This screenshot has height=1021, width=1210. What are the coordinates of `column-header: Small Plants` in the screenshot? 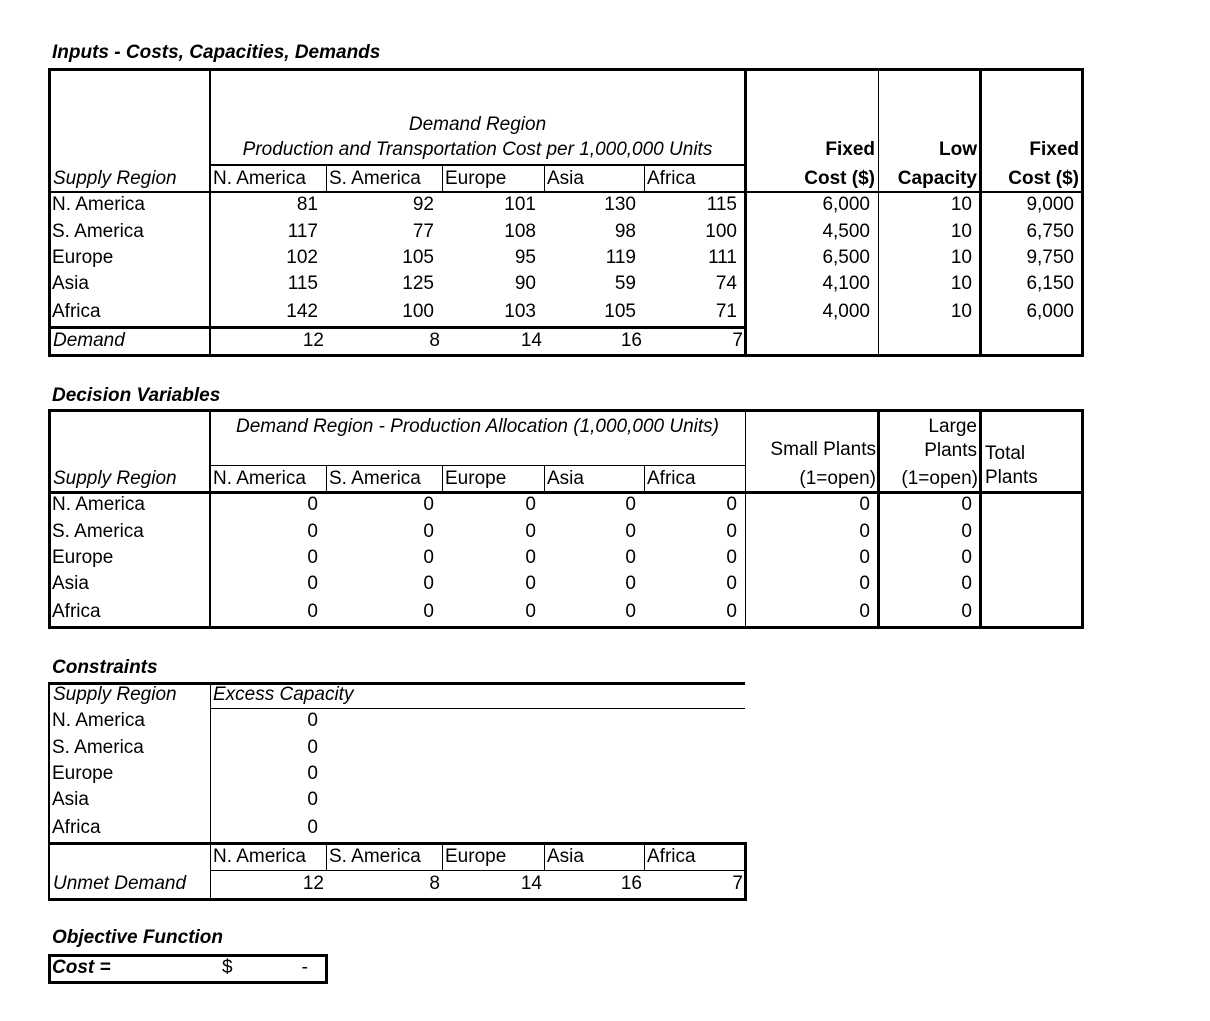 It's located at (823, 449).